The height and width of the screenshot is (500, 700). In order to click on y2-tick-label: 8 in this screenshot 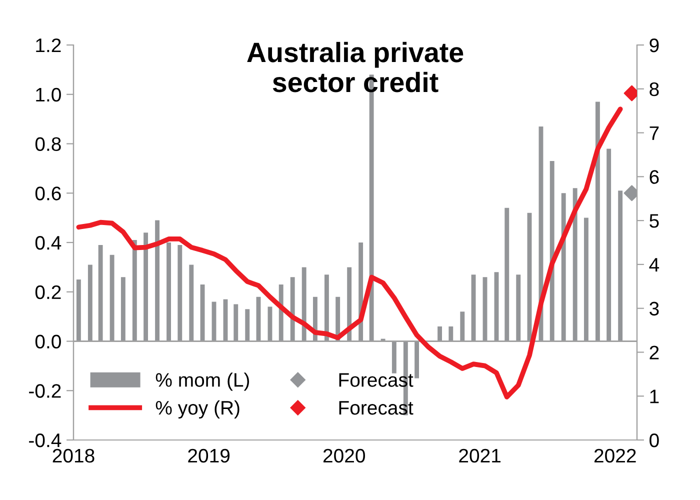, I will do `click(654, 89)`.